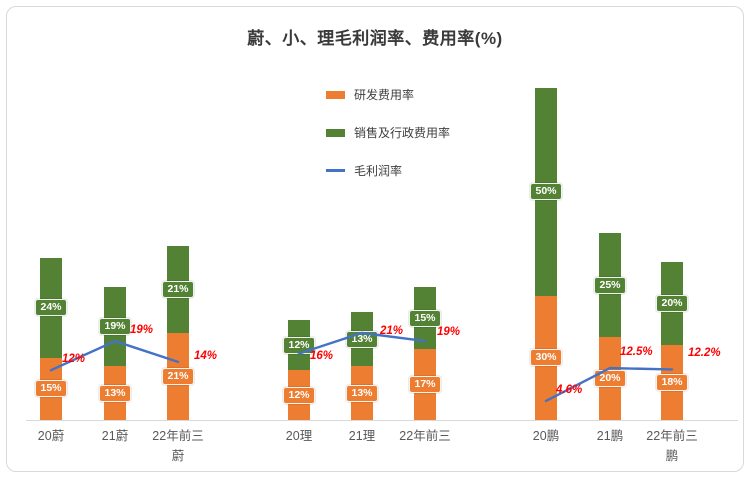  I want to click on bar-value-label: 19%, so click(115, 327).